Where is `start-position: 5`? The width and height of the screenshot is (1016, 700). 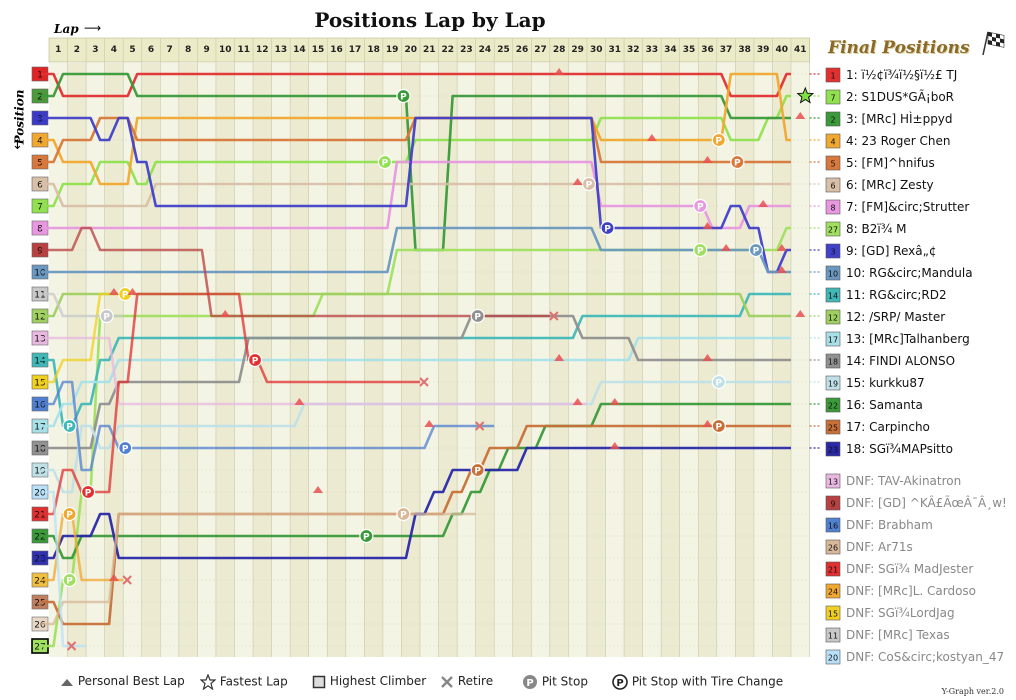
start-position: 5 is located at coordinates (832, 164).